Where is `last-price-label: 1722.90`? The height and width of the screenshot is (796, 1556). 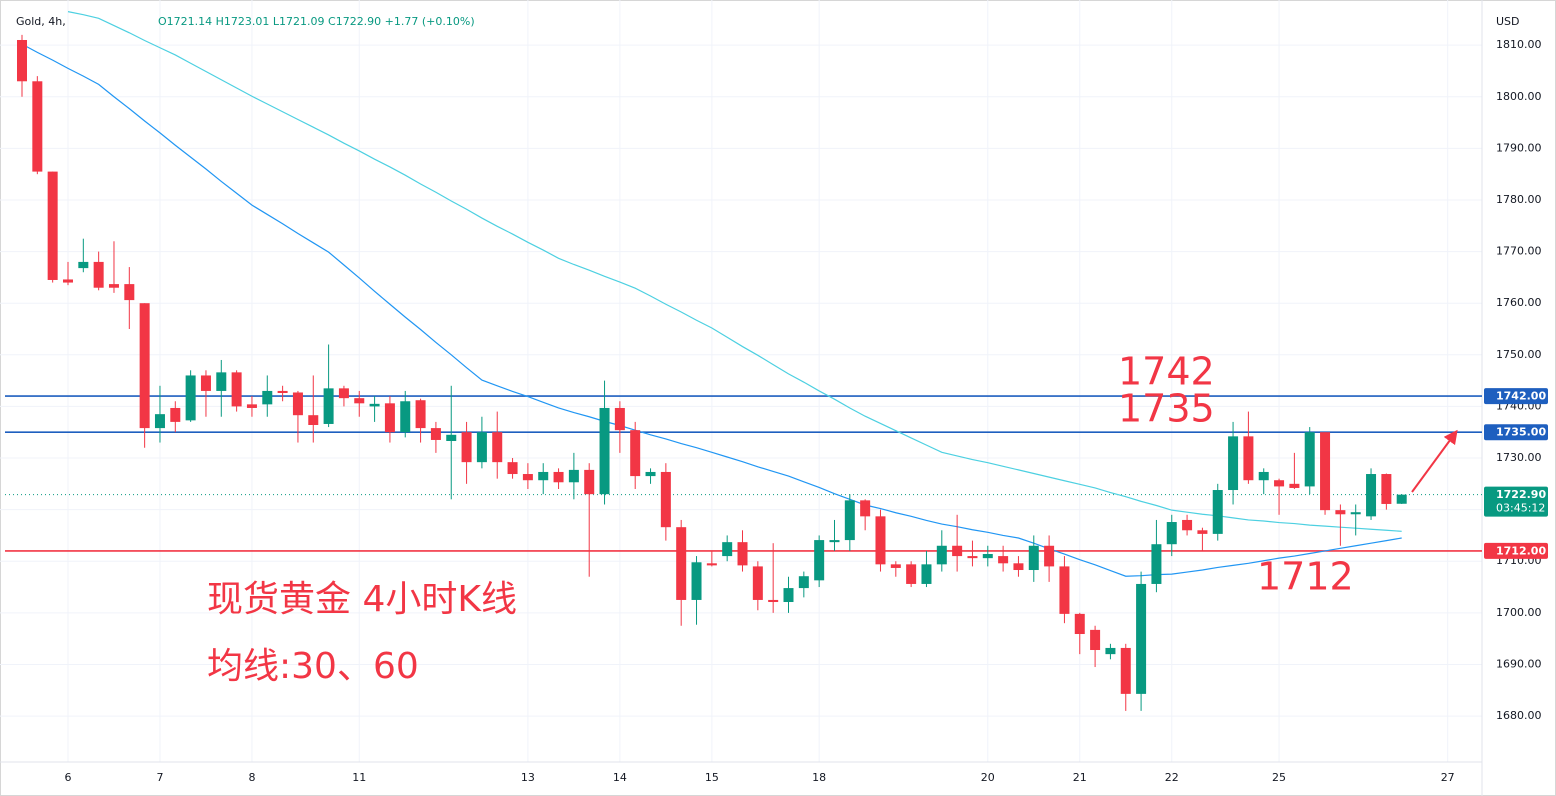
last-price-label: 1722.90 is located at coordinates (1521, 494).